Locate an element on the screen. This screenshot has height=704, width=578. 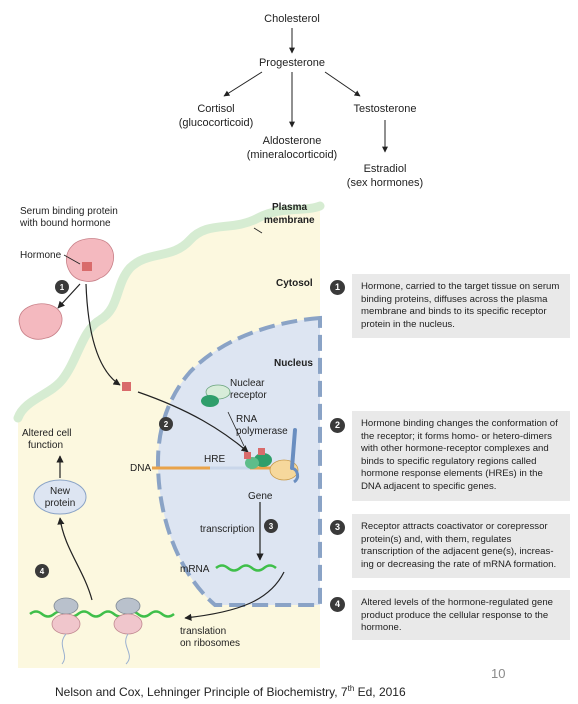
svg-text: 3 is located at coordinates (271, 526).